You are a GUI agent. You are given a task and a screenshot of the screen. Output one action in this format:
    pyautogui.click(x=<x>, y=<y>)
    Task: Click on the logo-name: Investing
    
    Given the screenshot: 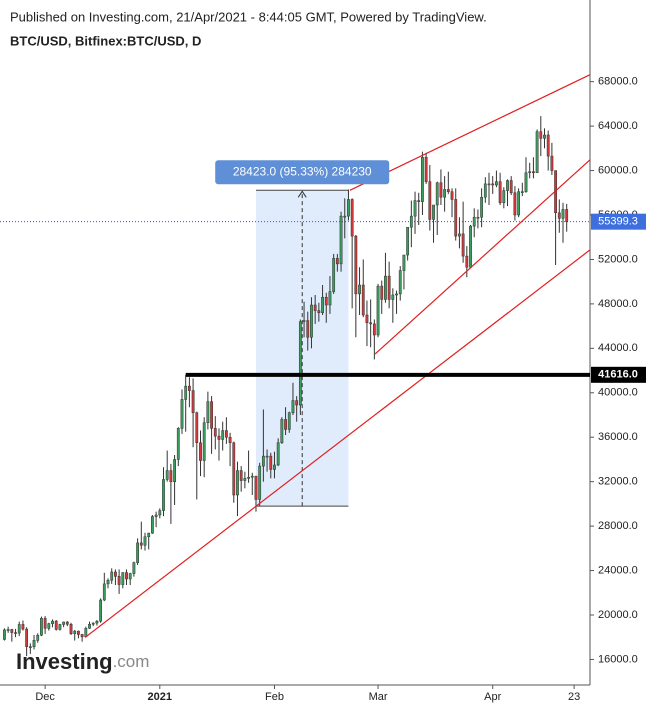 What is the action you would take?
    pyautogui.click(x=64, y=661)
    